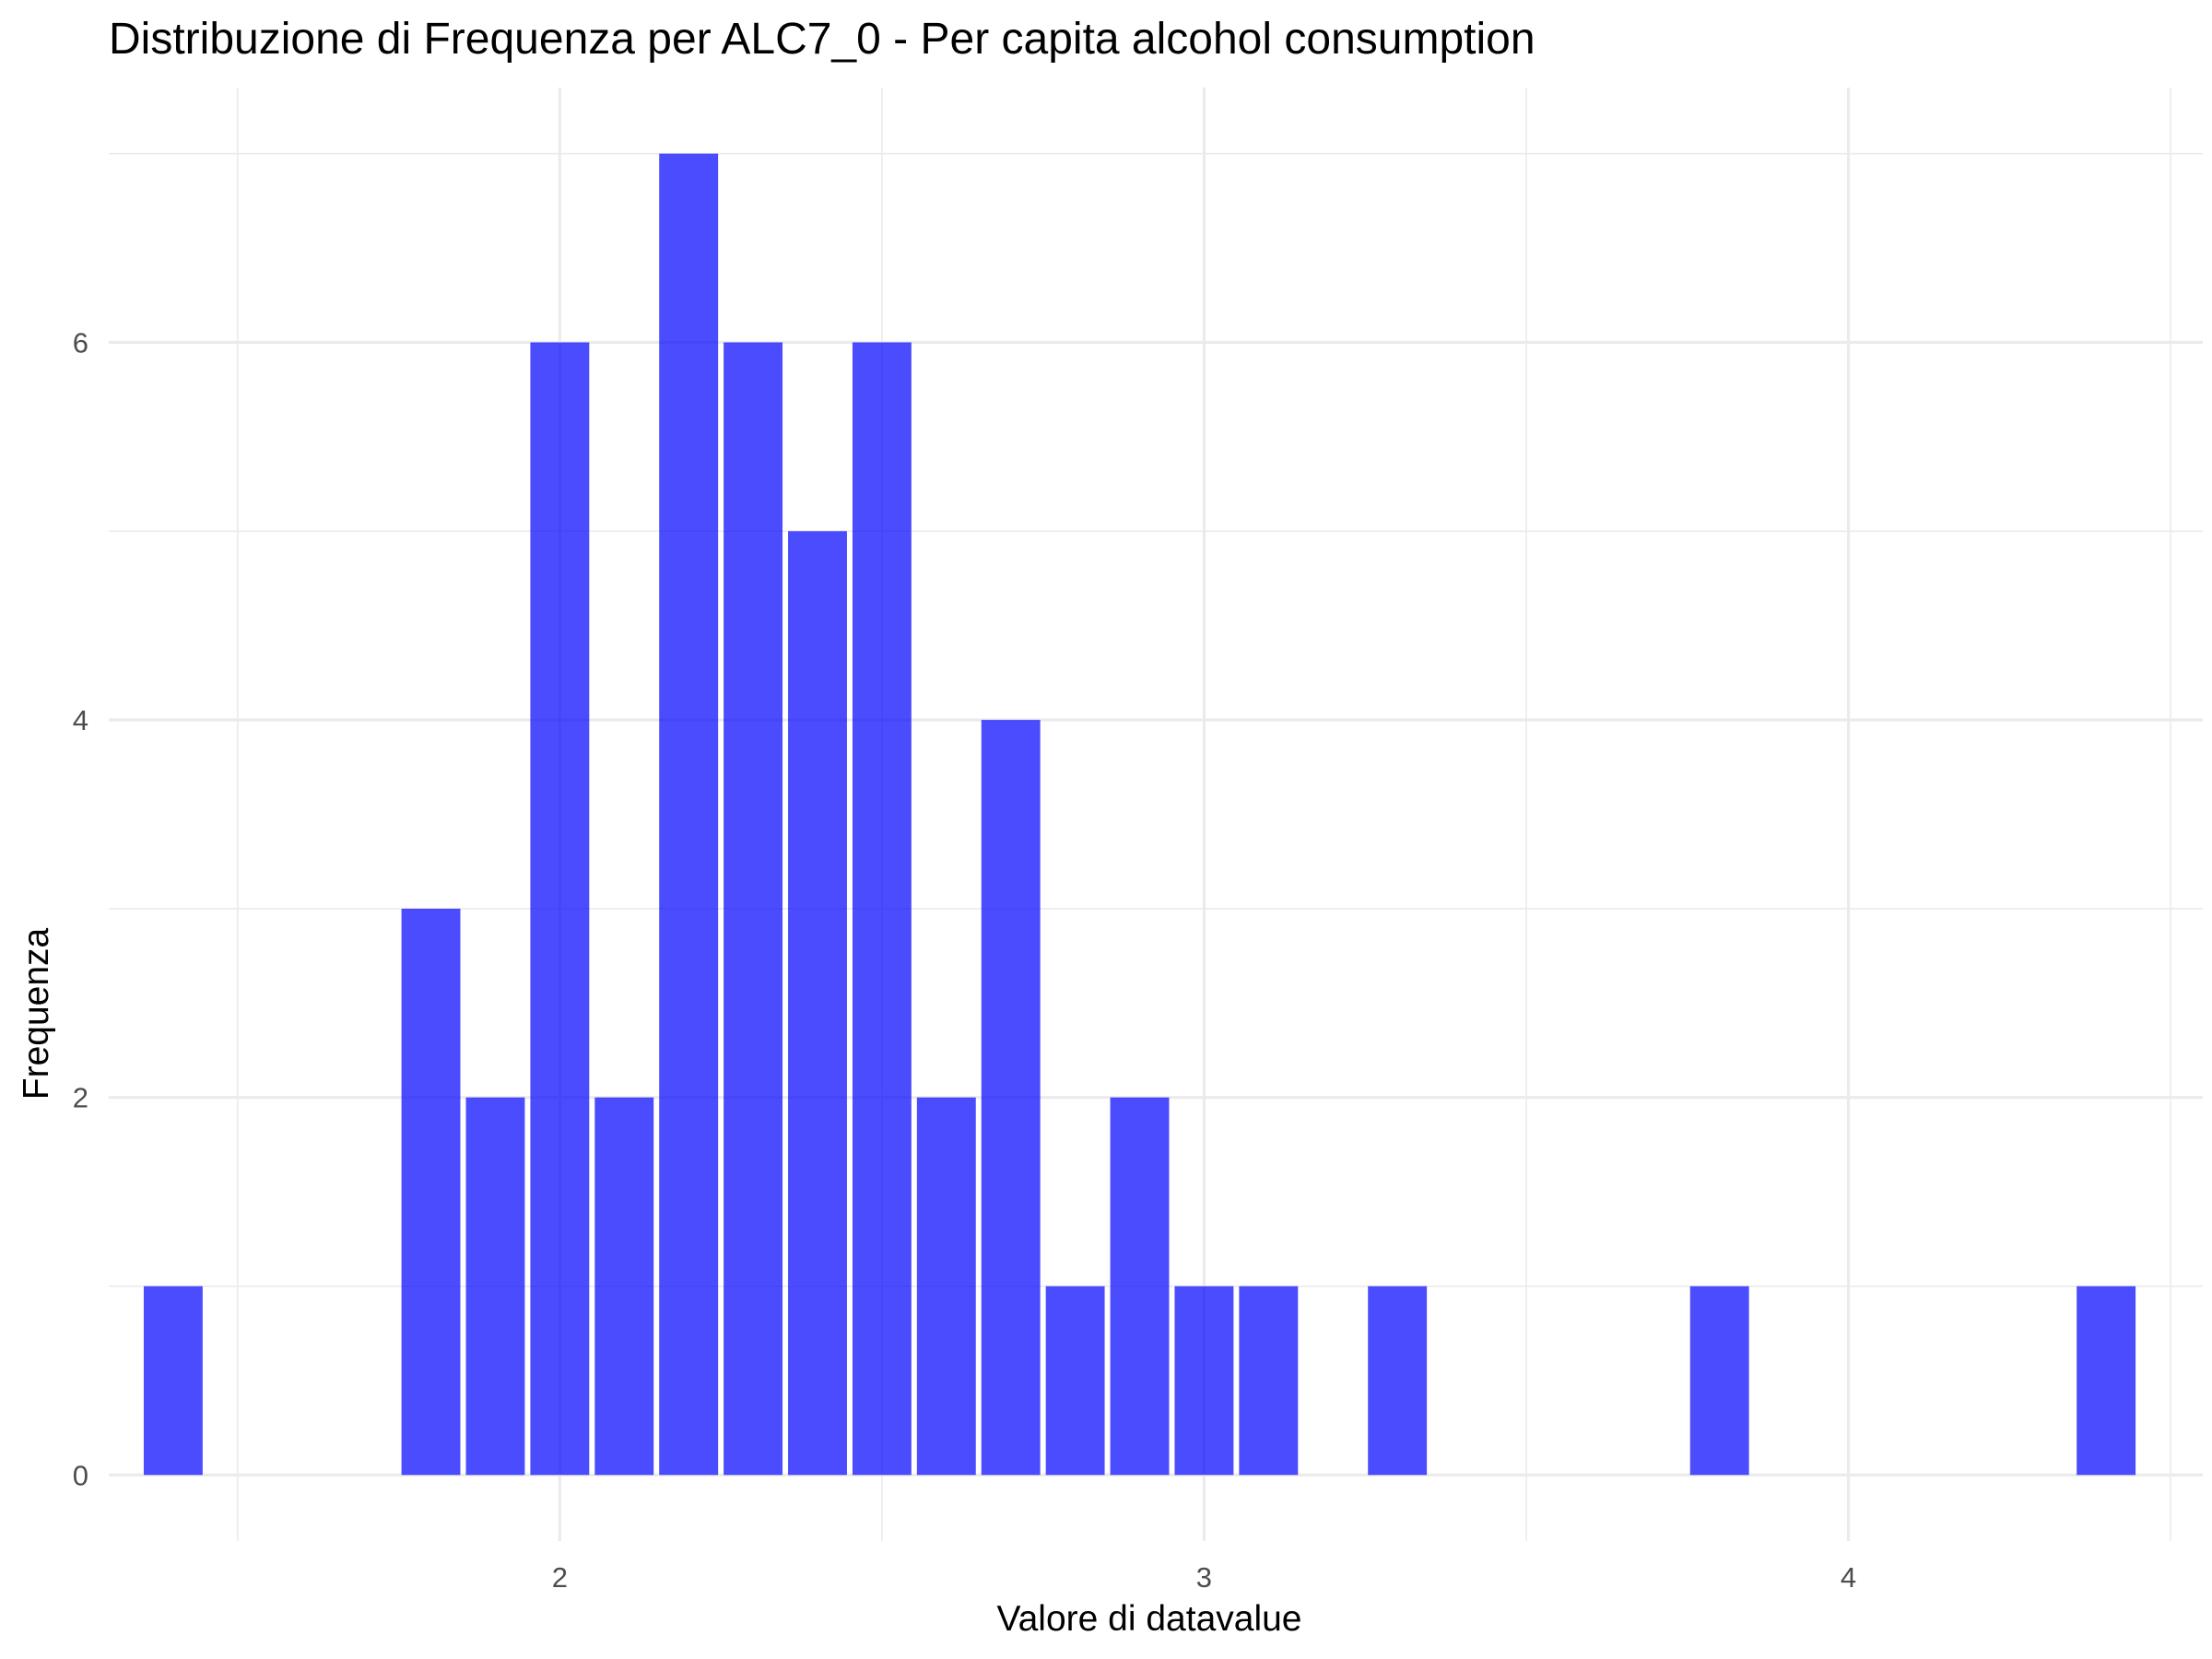  What do you see at coordinates (1848, 1577) in the screenshot?
I see `x-tick-label: 4` at bounding box center [1848, 1577].